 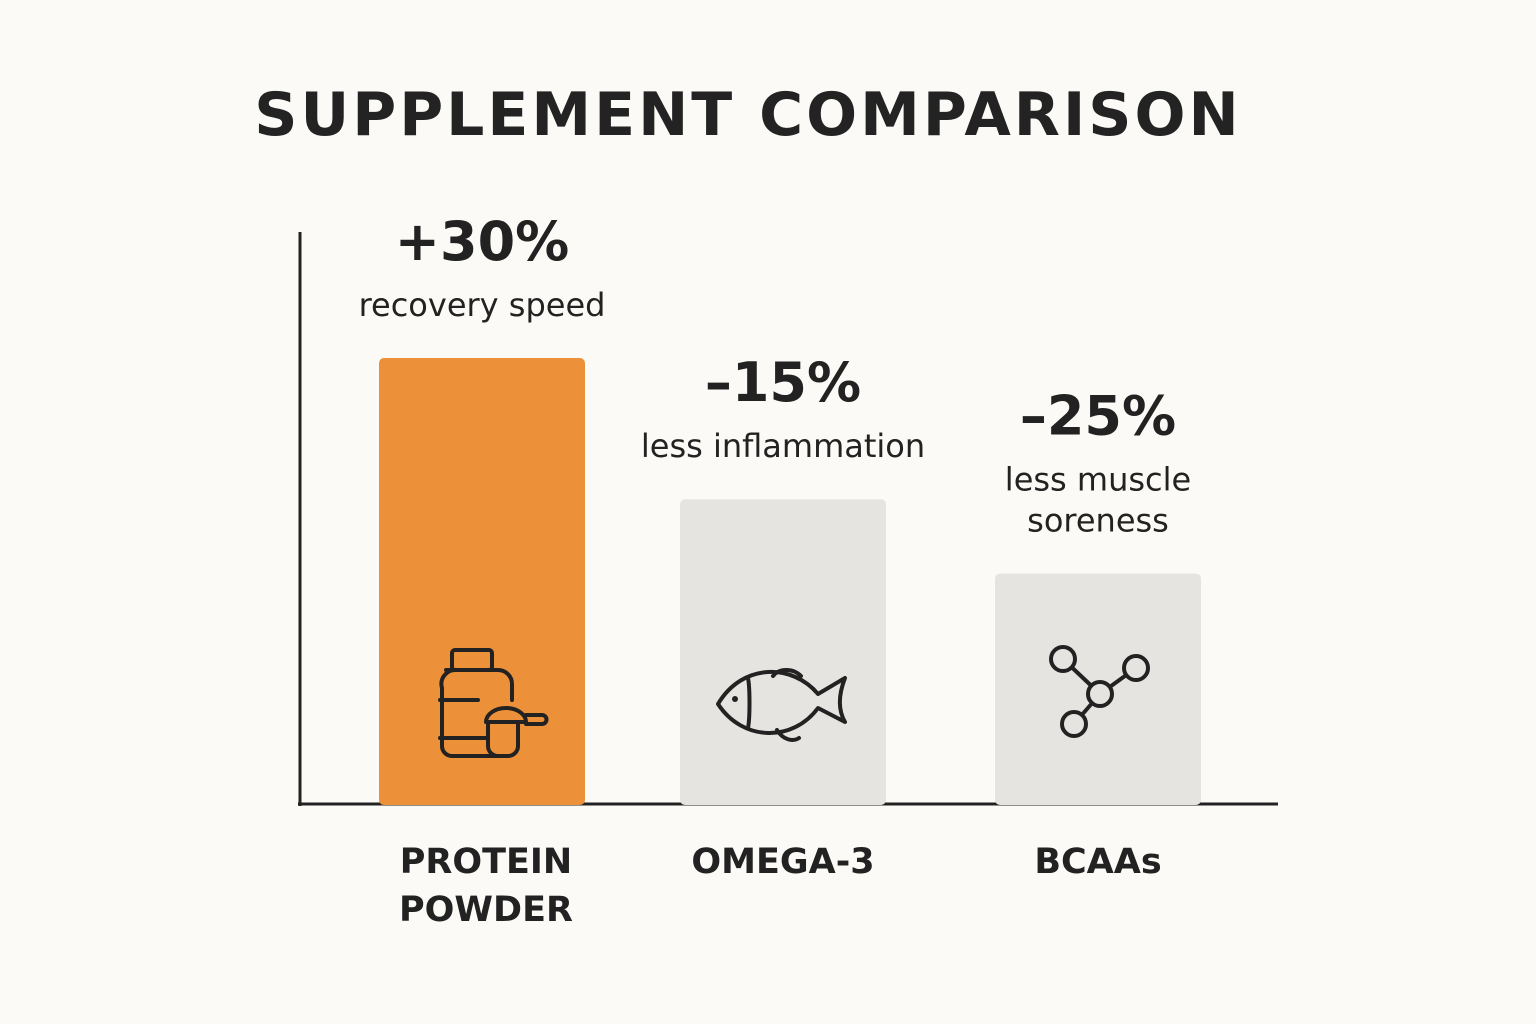 What do you see at coordinates (783, 382) in the screenshot?
I see `value-label-1: –15%` at bounding box center [783, 382].